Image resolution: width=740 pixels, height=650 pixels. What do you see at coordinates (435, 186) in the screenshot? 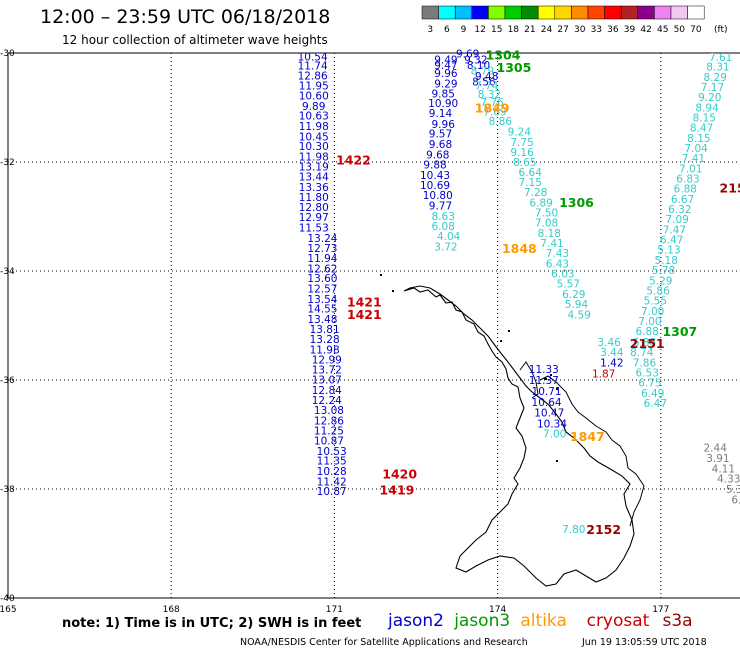
I see `swh-value-label: 10.69` at bounding box center [435, 186].